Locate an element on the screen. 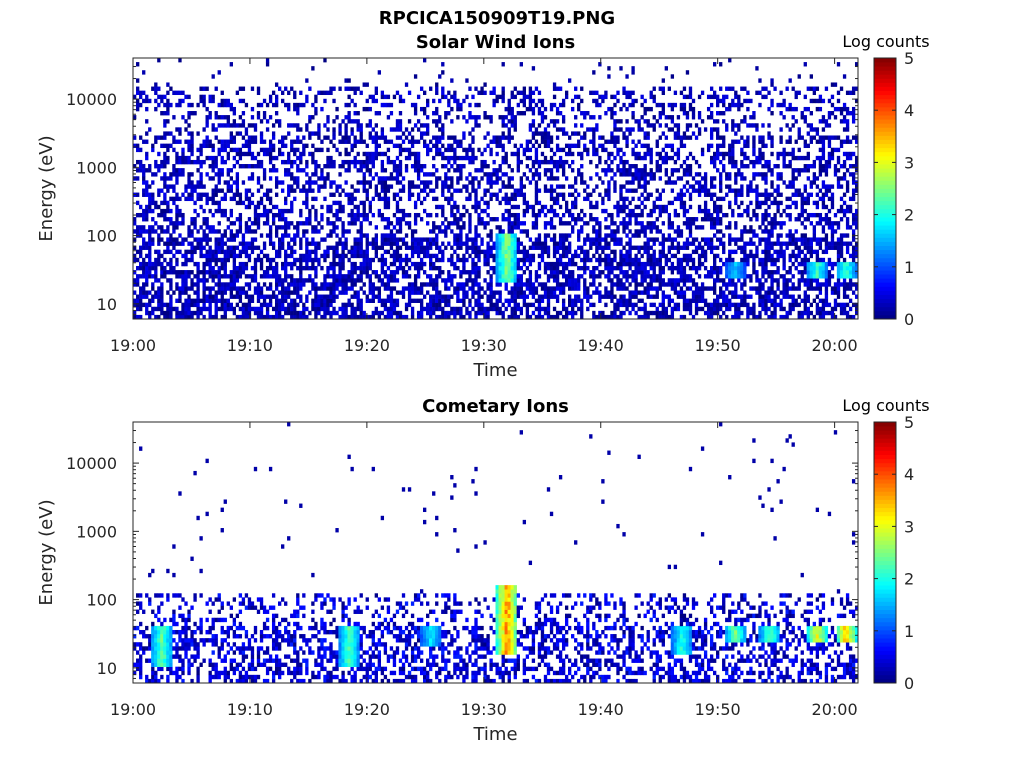 This screenshot has height=768, width=1024. panel-title: Cometary Ions is located at coordinates (495, 406).